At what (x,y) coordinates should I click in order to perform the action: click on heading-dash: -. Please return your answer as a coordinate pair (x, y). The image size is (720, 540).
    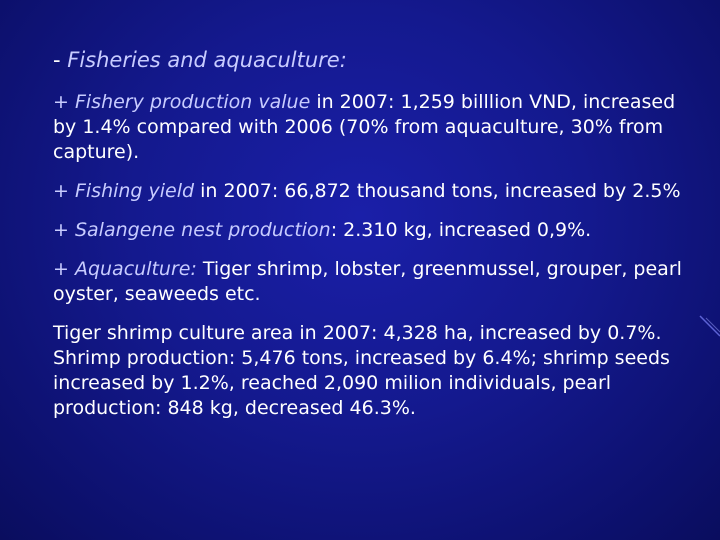
    Looking at the image, I should click on (57, 60).